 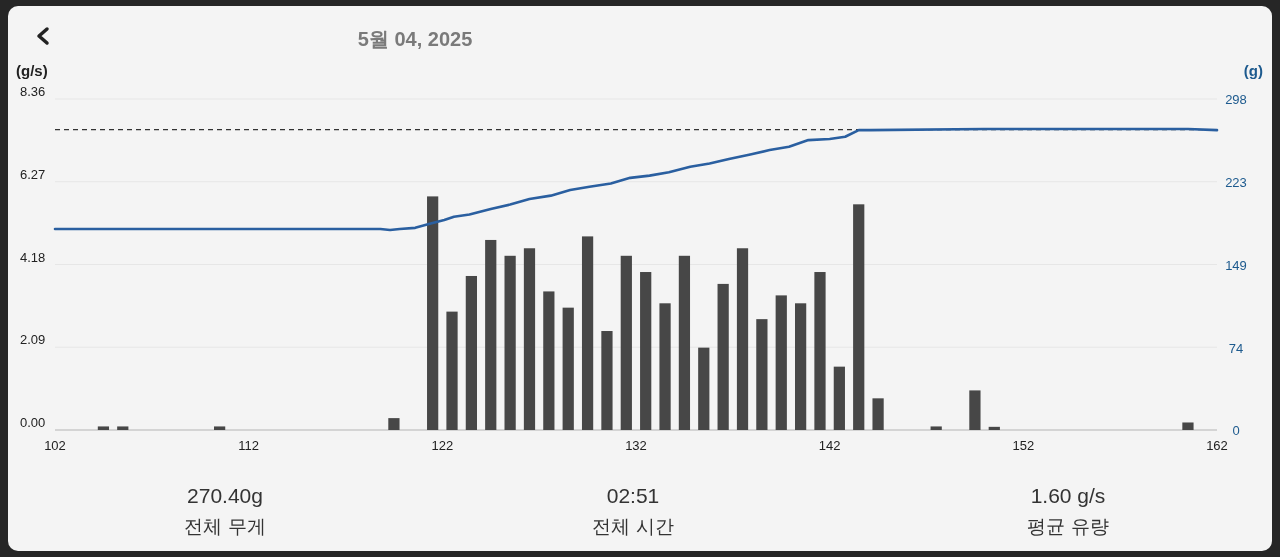 What do you see at coordinates (249, 445) in the screenshot?
I see `x-tick-label: 112` at bounding box center [249, 445].